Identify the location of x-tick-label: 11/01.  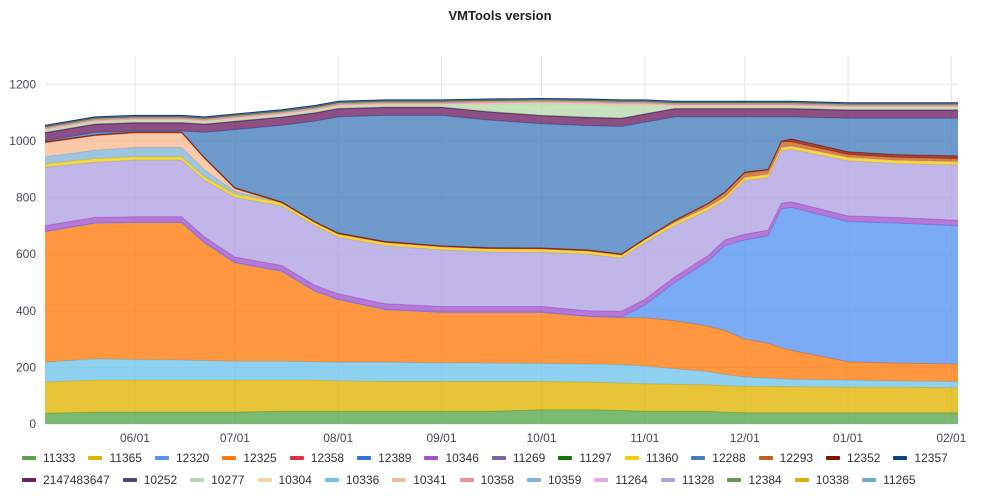
(644, 438).